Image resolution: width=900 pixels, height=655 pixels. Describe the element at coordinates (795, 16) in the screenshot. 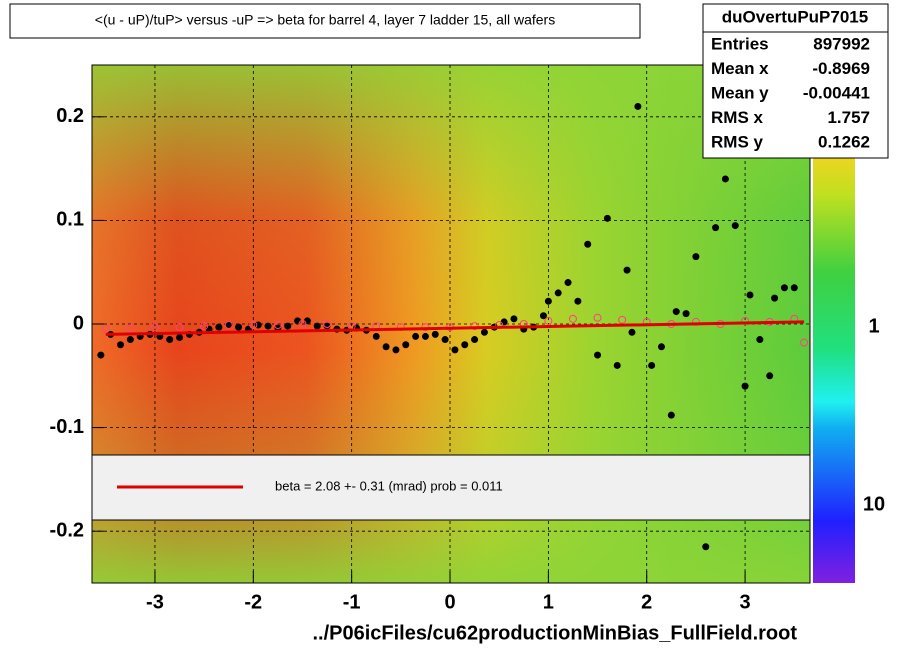

I see `stats-title: duOvertuPuP7015` at that location.